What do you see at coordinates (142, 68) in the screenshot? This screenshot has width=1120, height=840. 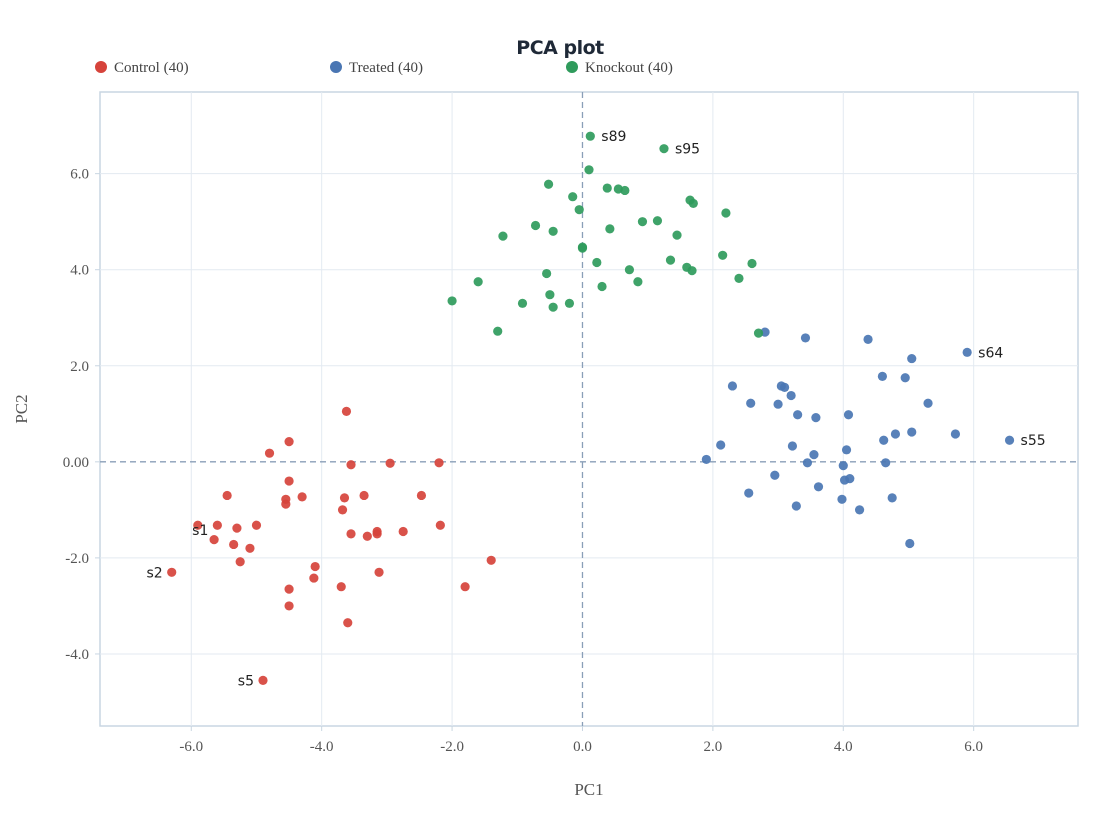 I see `legend-item-control: Control (40)` at bounding box center [142, 68].